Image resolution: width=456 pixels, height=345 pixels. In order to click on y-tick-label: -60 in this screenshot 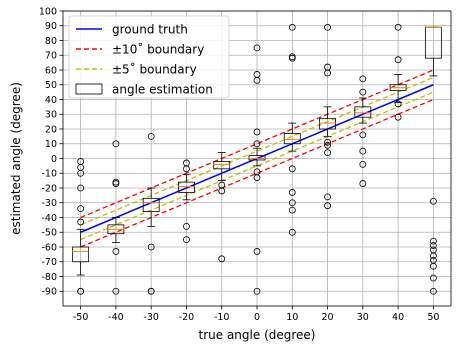, I will do `click(49, 247)`.